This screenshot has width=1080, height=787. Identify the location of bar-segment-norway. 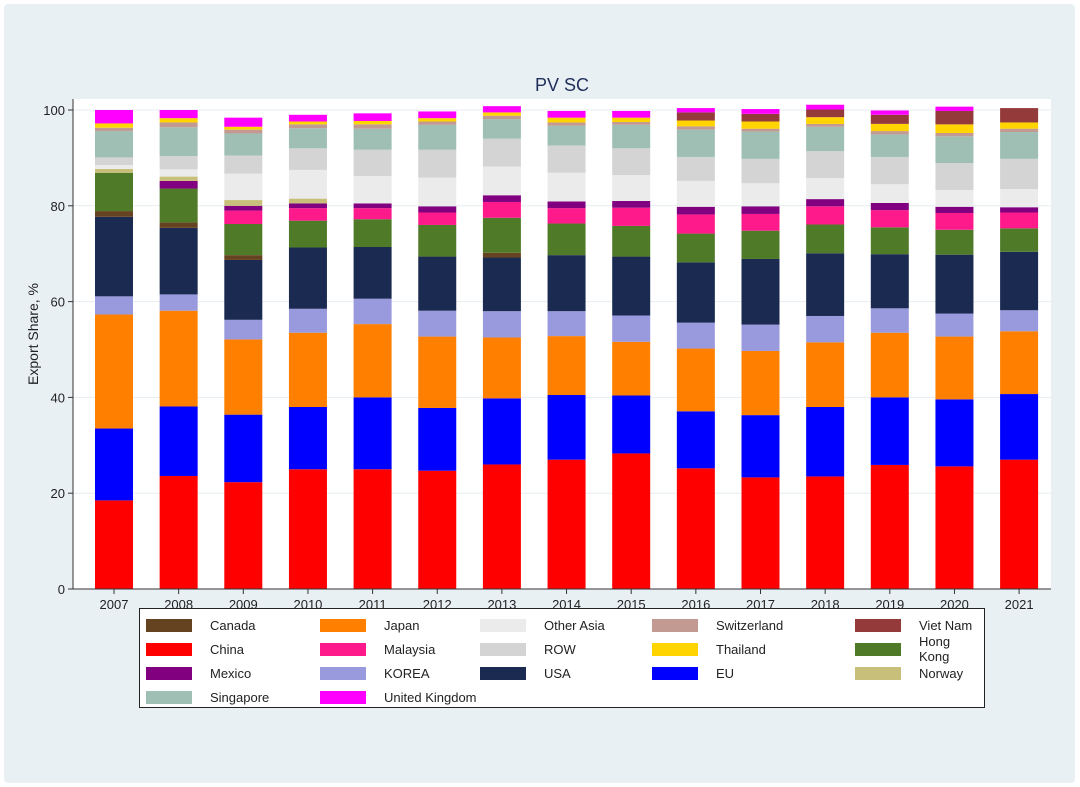
(307, 201).